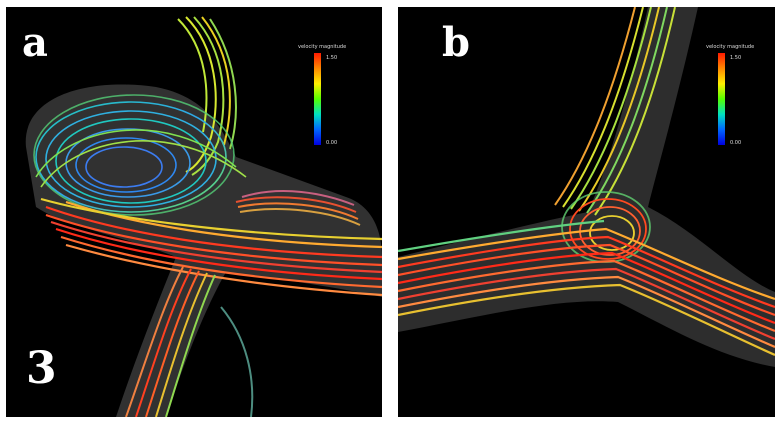 The width and height of the screenshot is (781, 423). What do you see at coordinates (35, 42) in the screenshot?
I see `panel-letter-a: a` at bounding box center [35, 42].